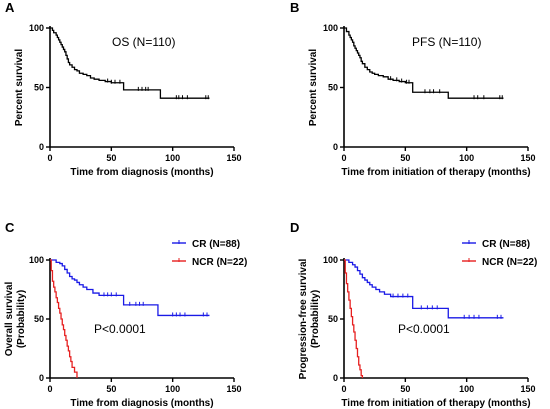 The width and height of the screenshot is (550, 409). What do you see at coordinates (143, 42) in the screenshot?
I see `chart-annotation: OS (N=110)` at bounding box center [143, 42].